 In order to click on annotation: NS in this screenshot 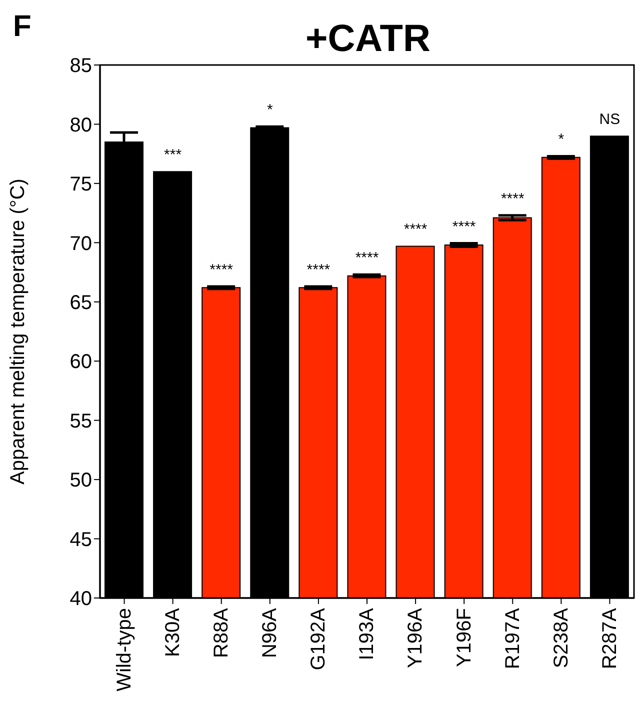, I will do `click(609, 119)`.